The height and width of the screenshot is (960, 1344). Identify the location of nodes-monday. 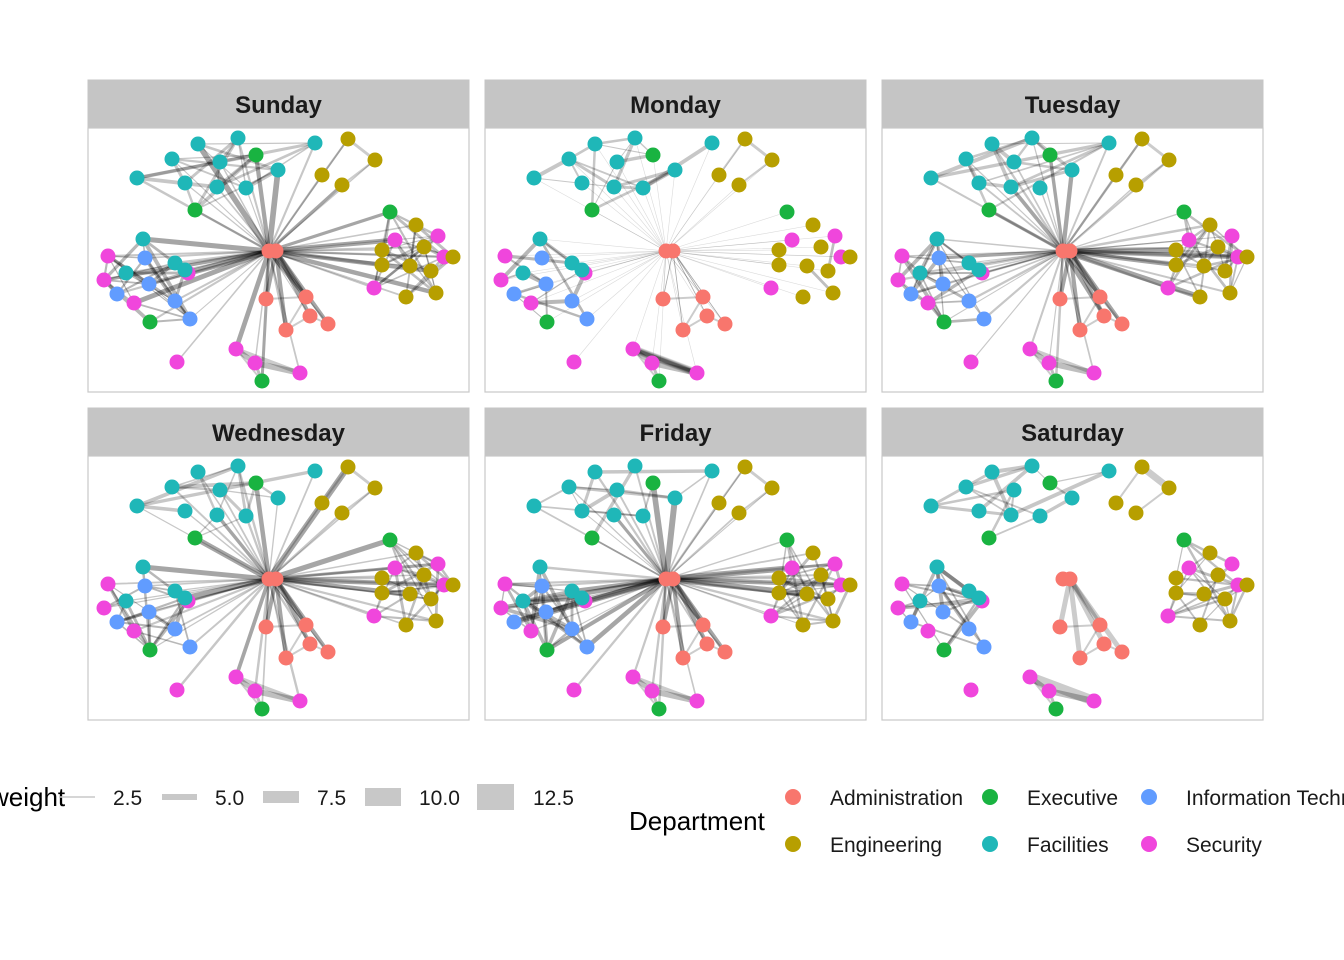
(675, 259).